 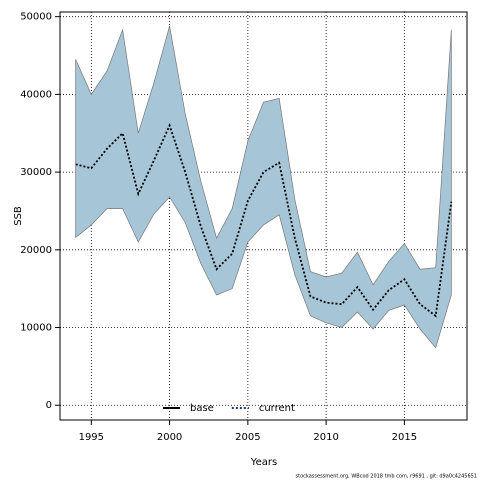 I want to click on y-tick-label: 30000, so click(x=36, y=172).